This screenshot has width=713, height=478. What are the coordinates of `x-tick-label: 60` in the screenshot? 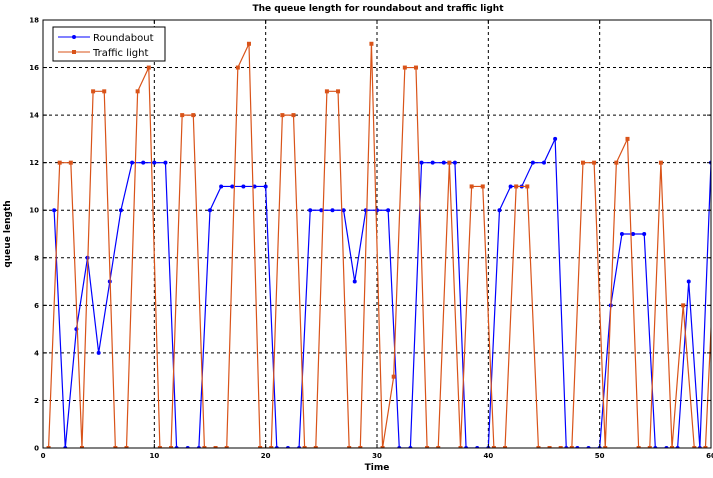 It's located at (709, 456).